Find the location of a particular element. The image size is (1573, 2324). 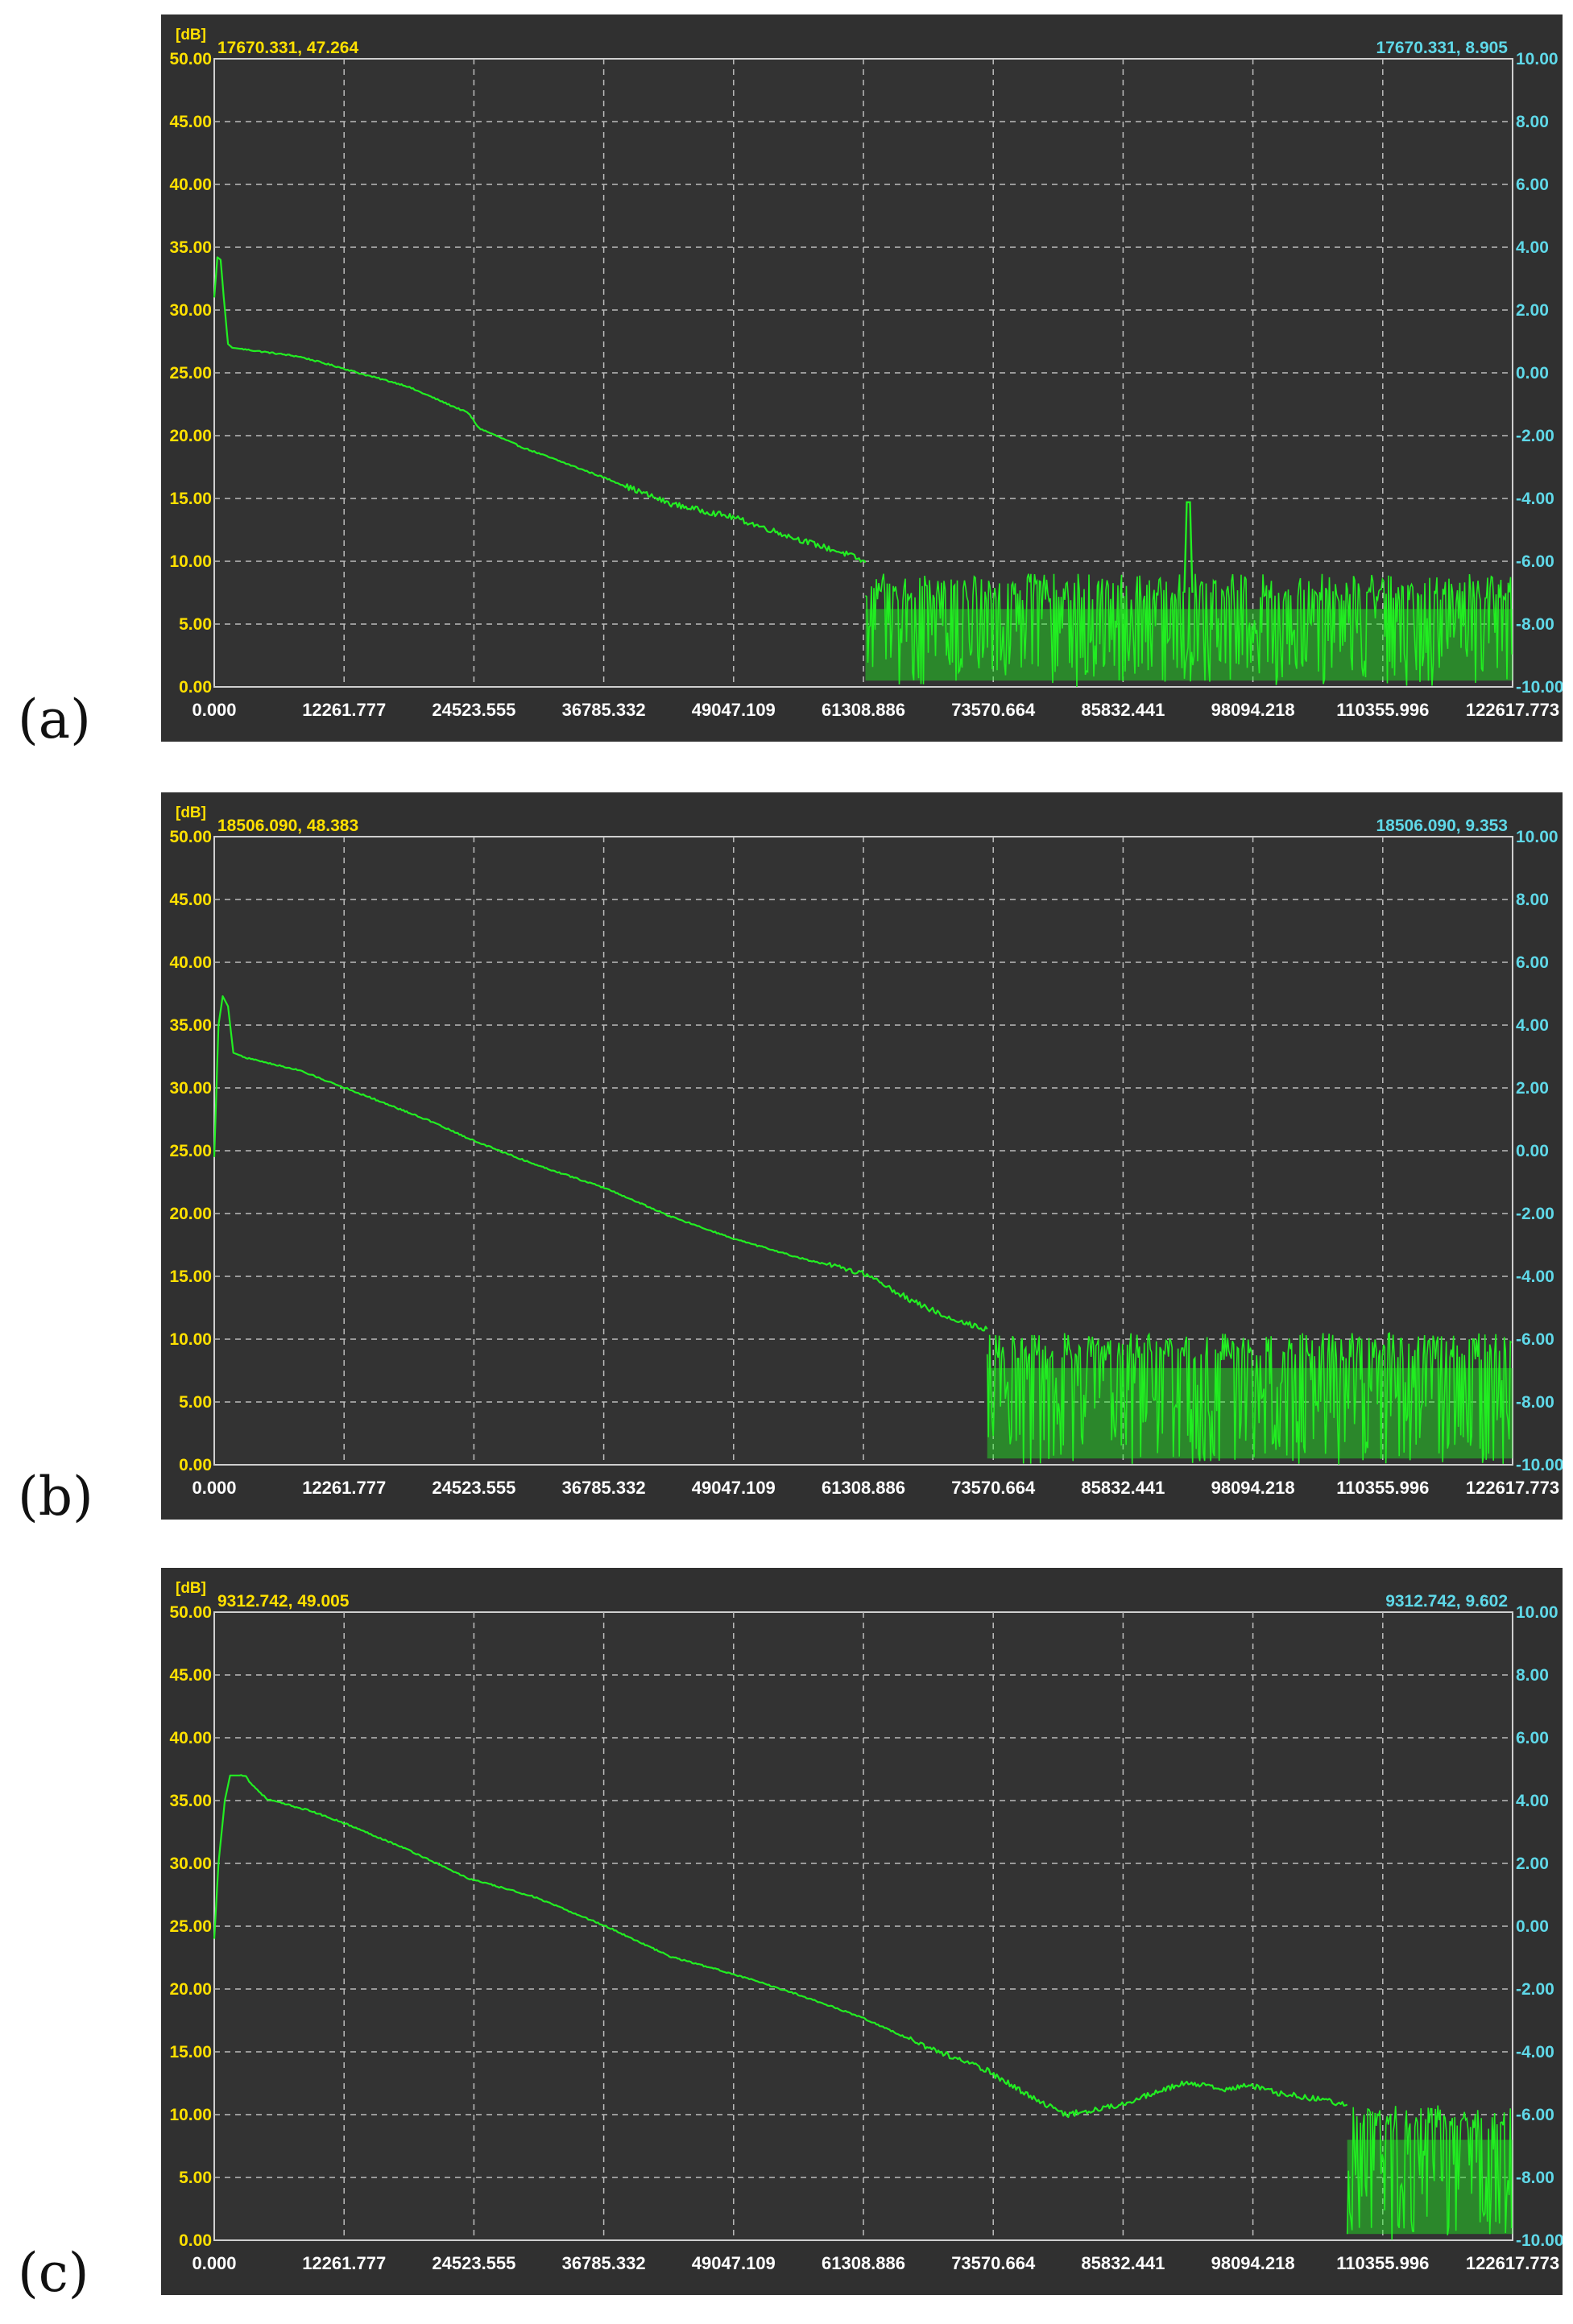

y-right-tick-label: -4.00 is located at coordinates (1535, 1276).